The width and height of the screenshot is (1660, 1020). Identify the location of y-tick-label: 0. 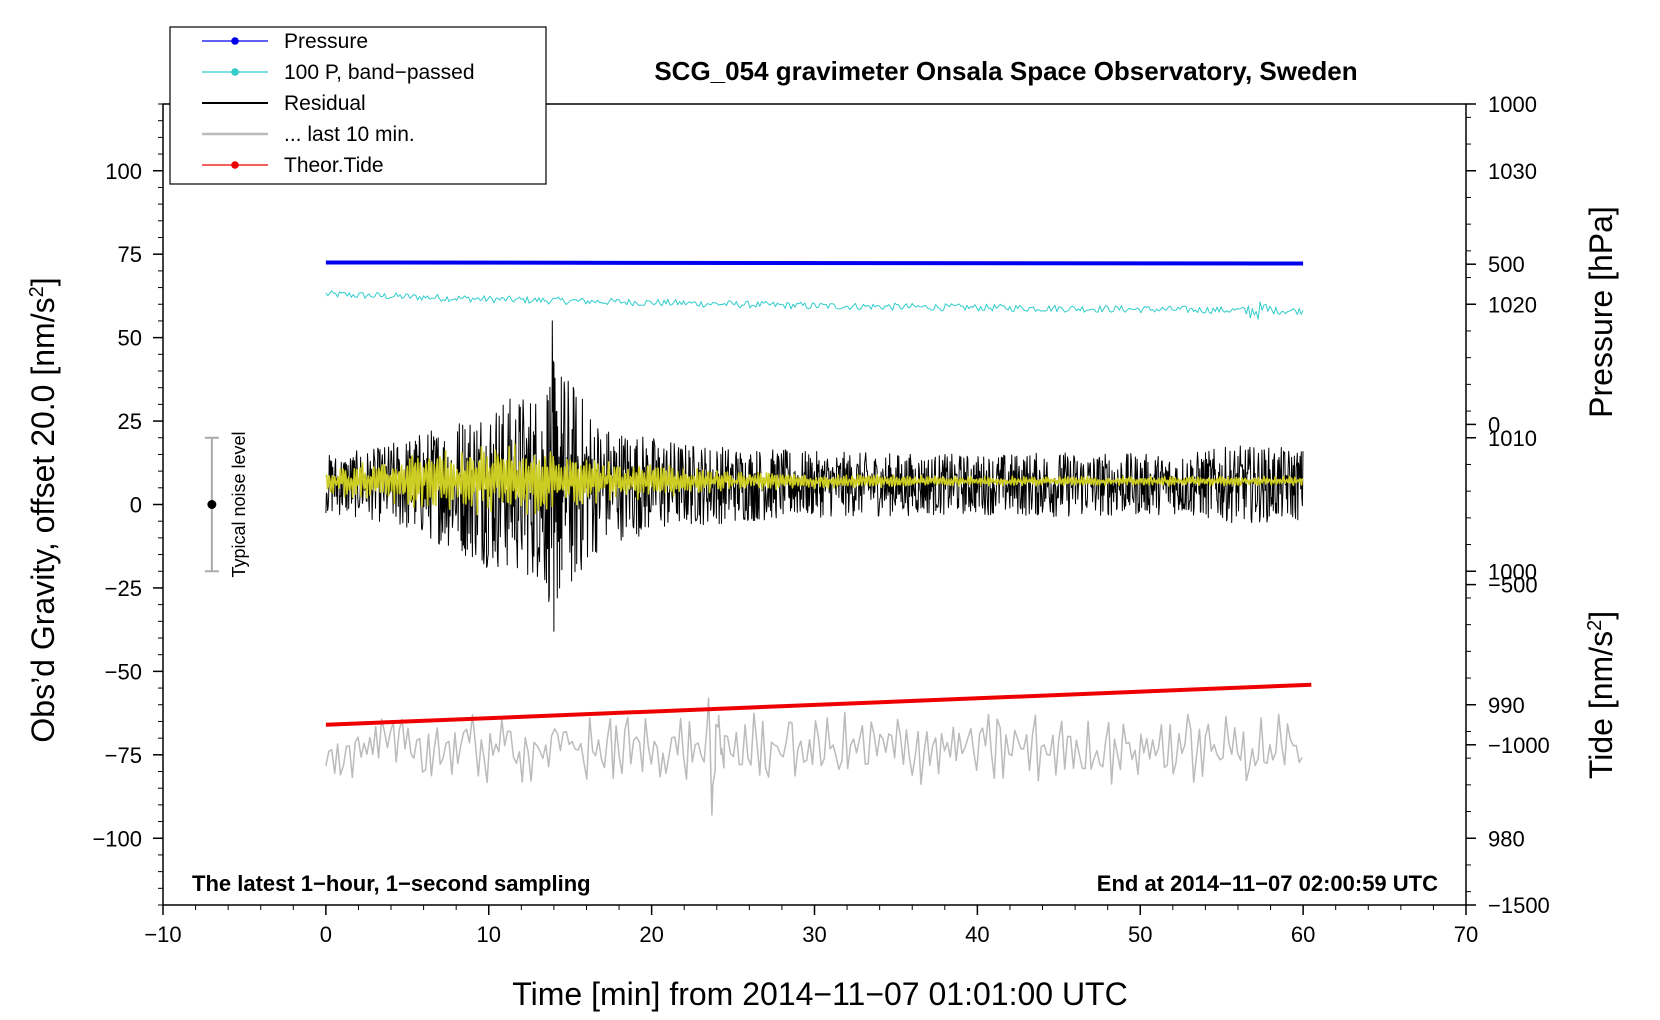
(136, 505).